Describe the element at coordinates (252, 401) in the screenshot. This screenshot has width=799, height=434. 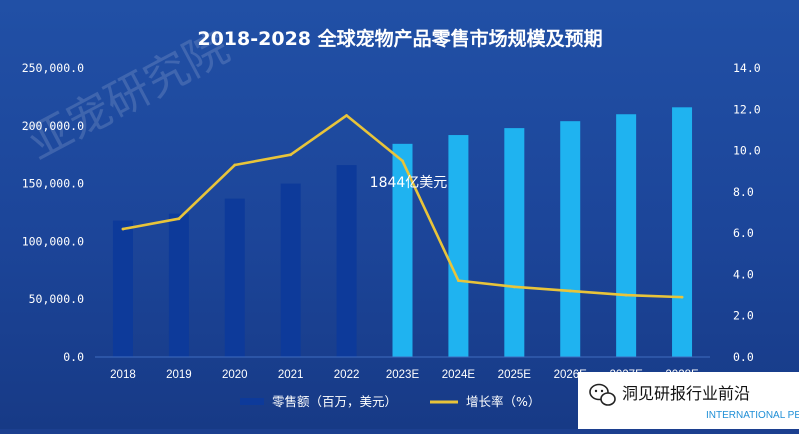
I see `legend-bar-swatch` at that location.